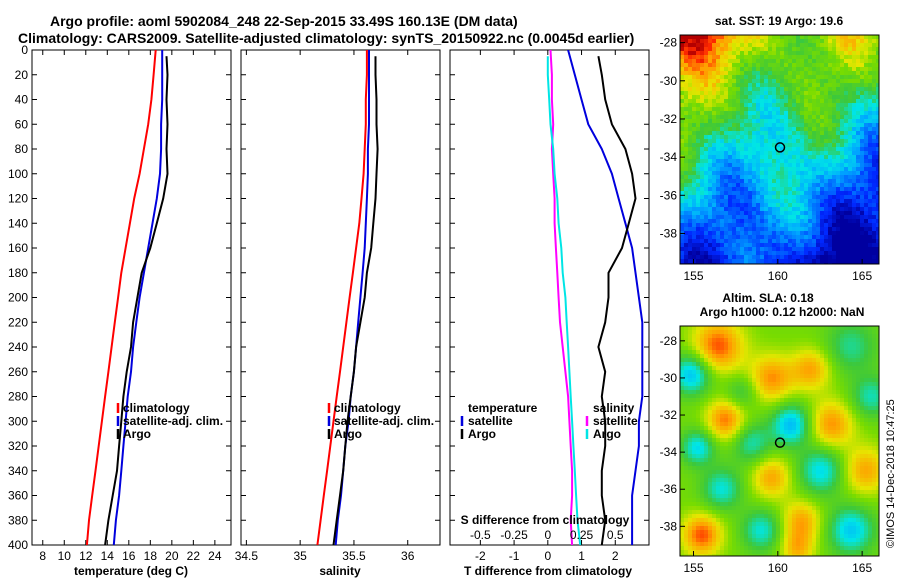 This screenshot has height=580, width=900. What do you see at coordinates (545, 520) in the screenshot?
I see `s-difference-xlabel: S difference from climatology` at bounding box center [545, 520].